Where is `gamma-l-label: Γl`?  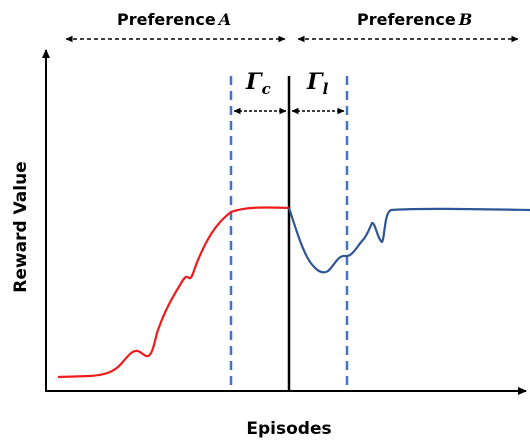 gamma-l-label: Γl is located at coordinates (317, 83).